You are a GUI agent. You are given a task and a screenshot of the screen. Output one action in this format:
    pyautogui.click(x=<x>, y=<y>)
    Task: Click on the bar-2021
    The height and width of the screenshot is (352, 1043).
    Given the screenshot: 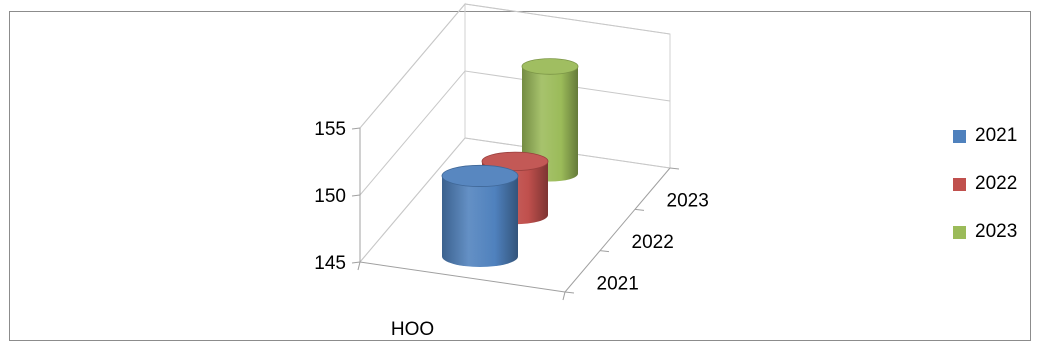 What is the action you would take?
    pyautogui.click(x=480, y=215)
    